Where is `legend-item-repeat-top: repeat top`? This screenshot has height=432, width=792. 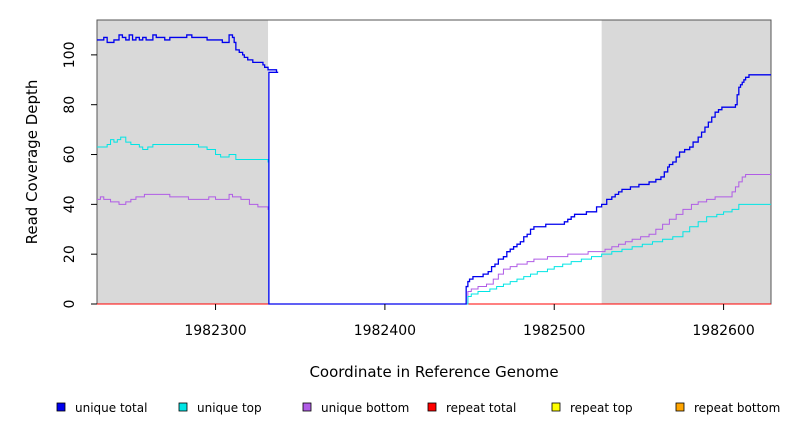
legend-item-repeat-top: repeat top is located at coordinates (592, 408).